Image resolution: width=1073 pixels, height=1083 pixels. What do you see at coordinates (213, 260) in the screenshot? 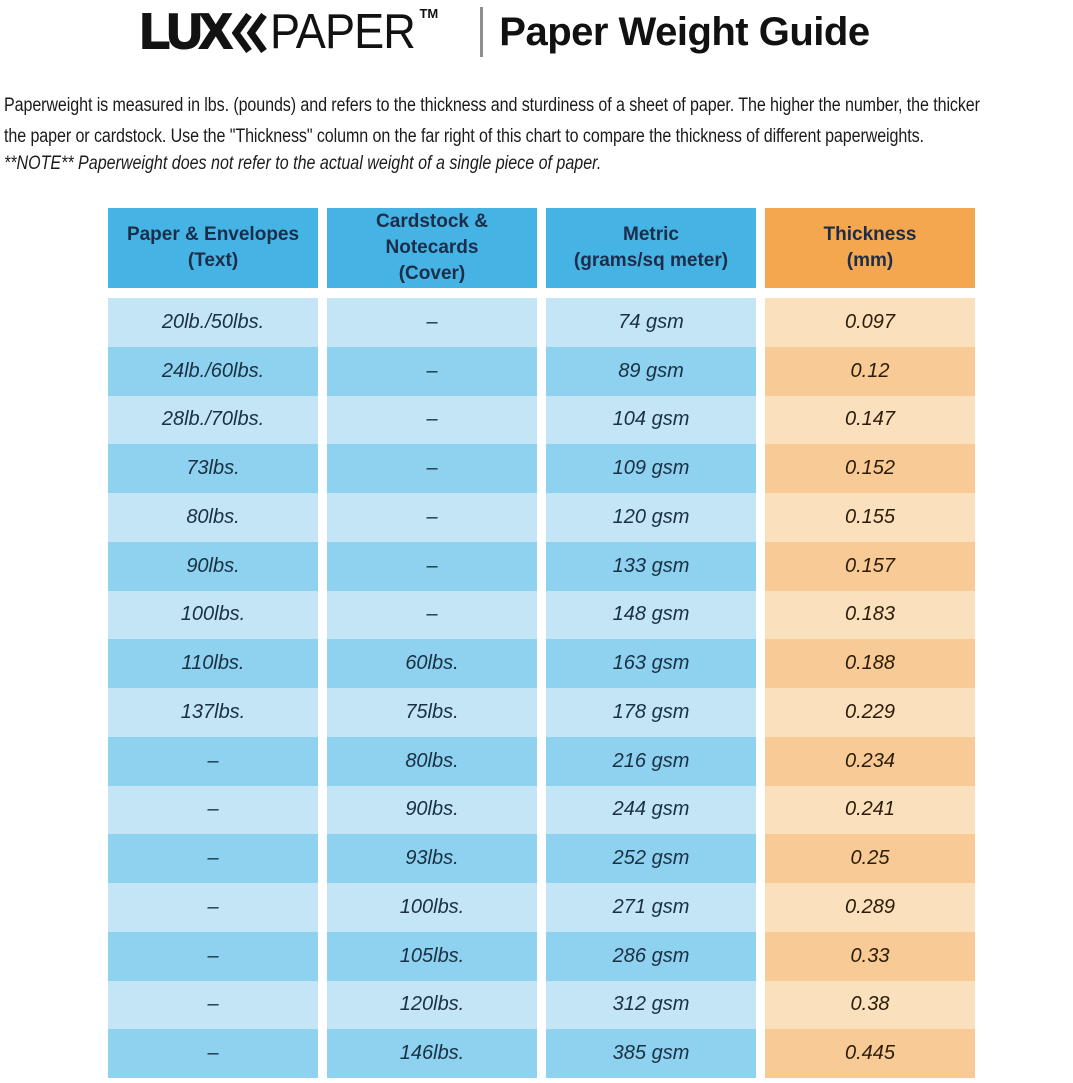
I see `column-header-sublabel: (Text)` at bounding box center [213, 260].